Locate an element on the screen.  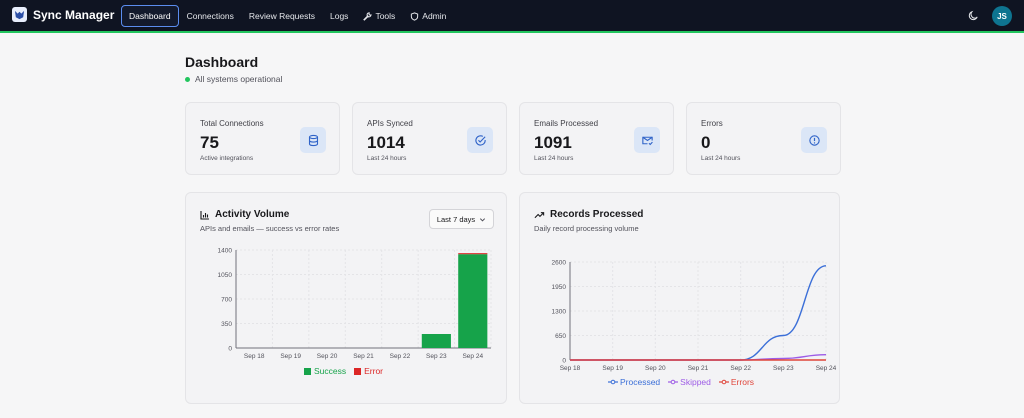
avatar-initials: JS is located at coordinates (1002, 16).